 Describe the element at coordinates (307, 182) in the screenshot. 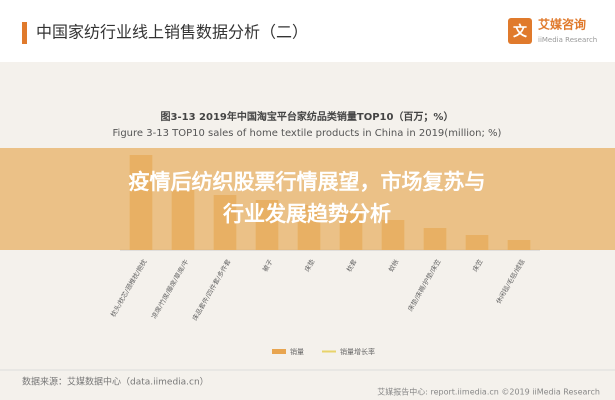

I see `overlay-line: 疫情后纺织股票行情展望，市场复苏与` at that location.